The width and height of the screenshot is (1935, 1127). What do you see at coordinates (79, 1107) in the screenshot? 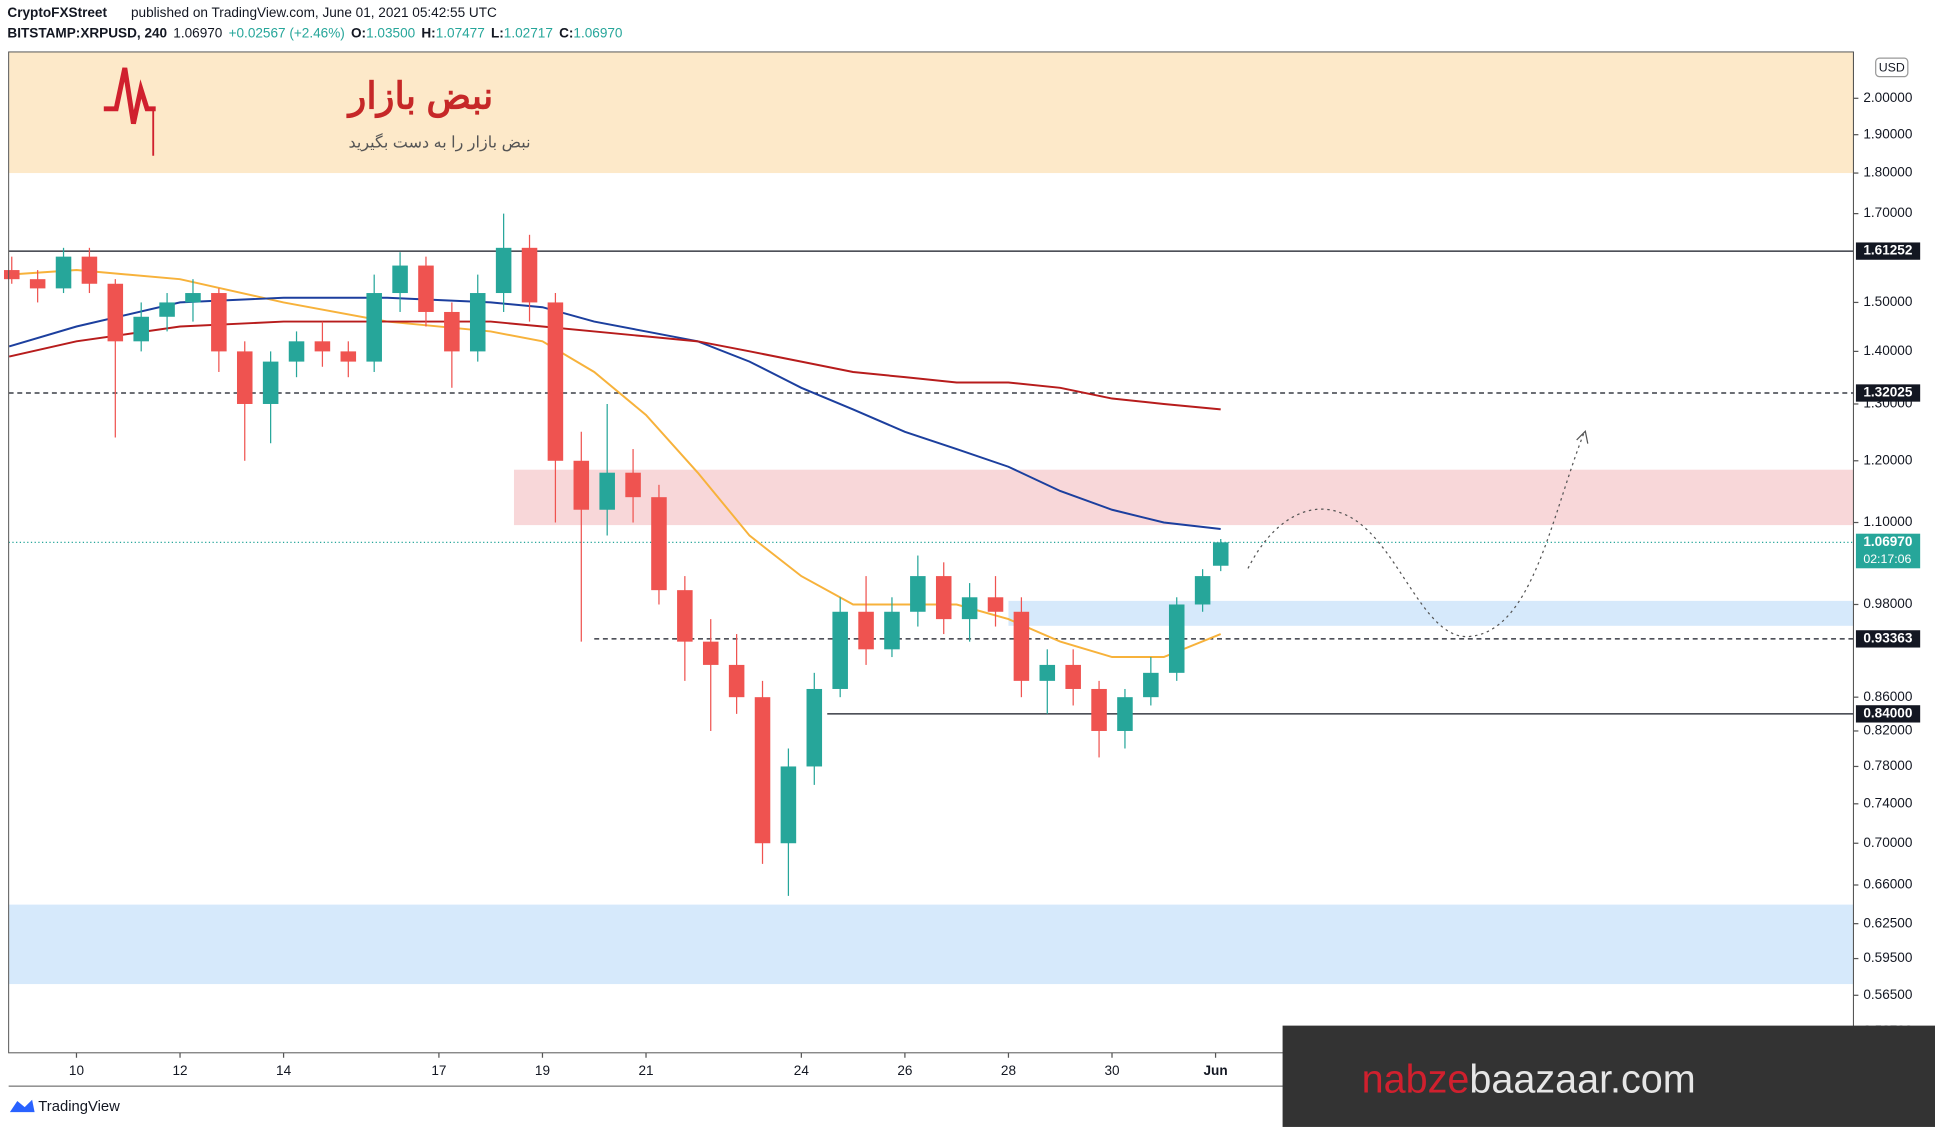
I see `footer: TradingView` at bounding box center [79, 1107].